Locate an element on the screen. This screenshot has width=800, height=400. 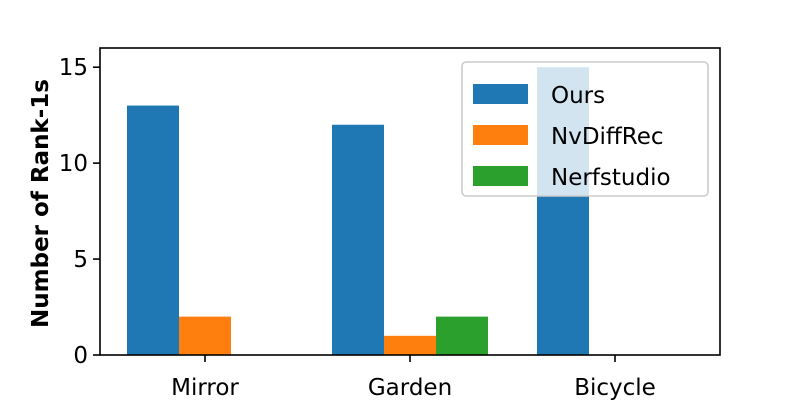
y-tick-label: 0 is located at coordinates (80, 356).